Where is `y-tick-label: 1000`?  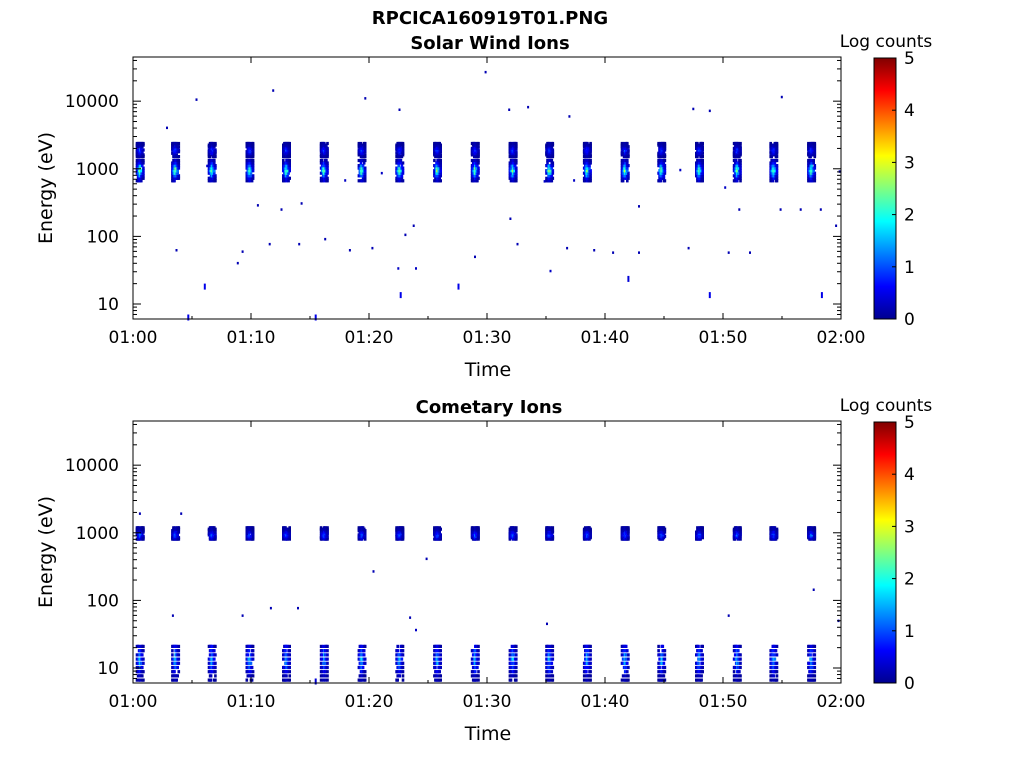
y-tick-label: 1000 is located at coordinates (97, 534).